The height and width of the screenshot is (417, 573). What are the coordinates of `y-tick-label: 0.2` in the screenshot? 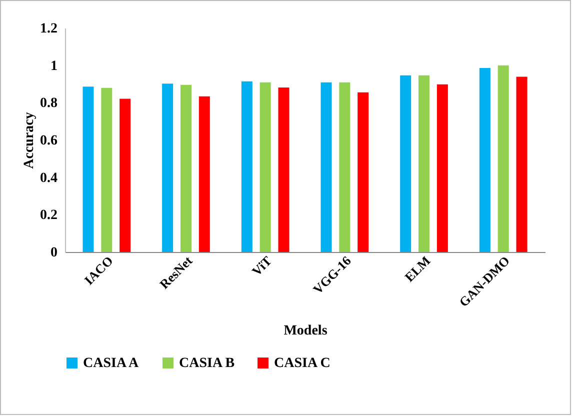 It's located at (49, 216).